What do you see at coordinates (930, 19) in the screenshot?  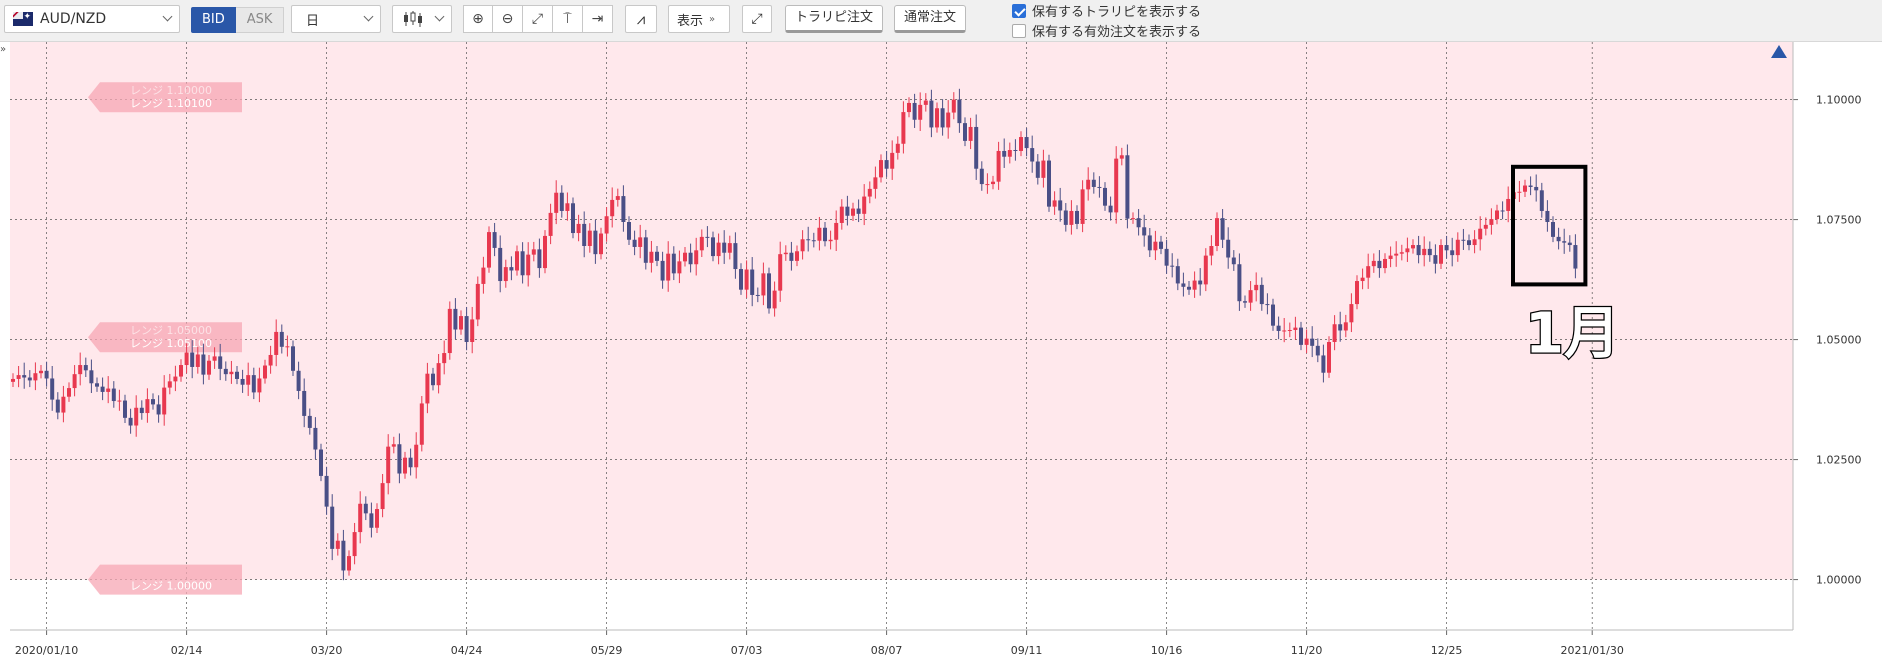 I see `normal-order-button: 通常注文` at bounding box center [930, 19].